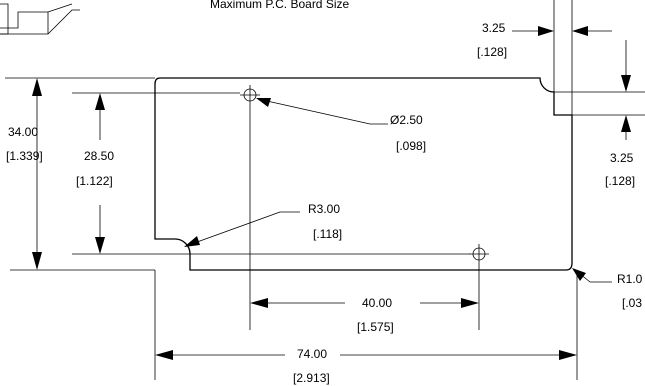 This screenshot has width=645, height=386. What do you see at coordinates (242, 229) in the screenshot?
I see `notch-radius-leader` at bounding box center [242, 229].